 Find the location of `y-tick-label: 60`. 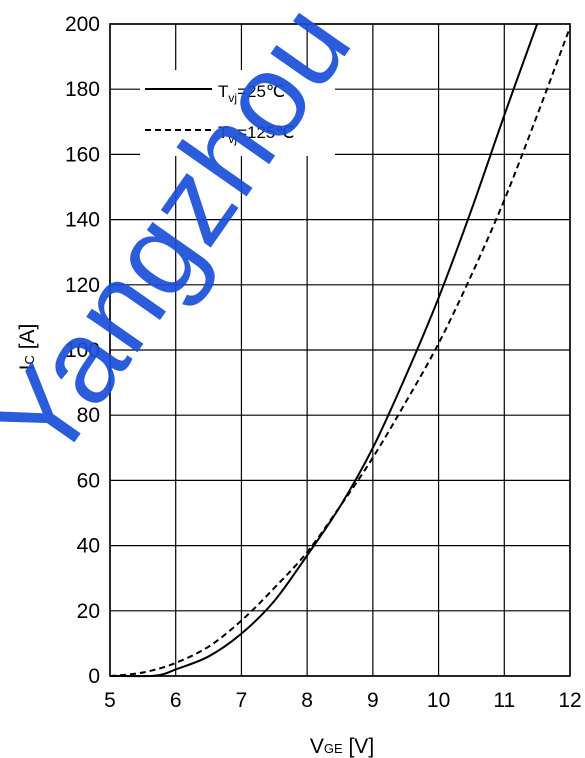

y-tick-label: 60 is located at coordinates (88, 480).